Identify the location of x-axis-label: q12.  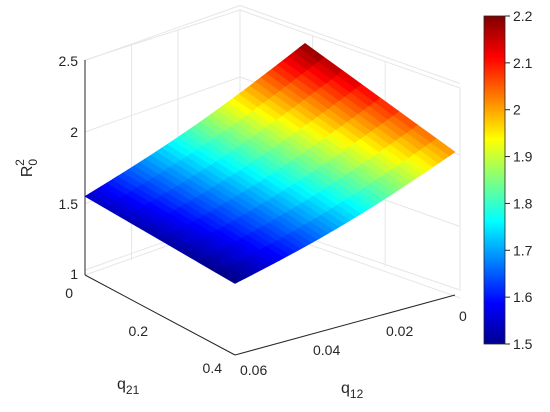
(352, 390).